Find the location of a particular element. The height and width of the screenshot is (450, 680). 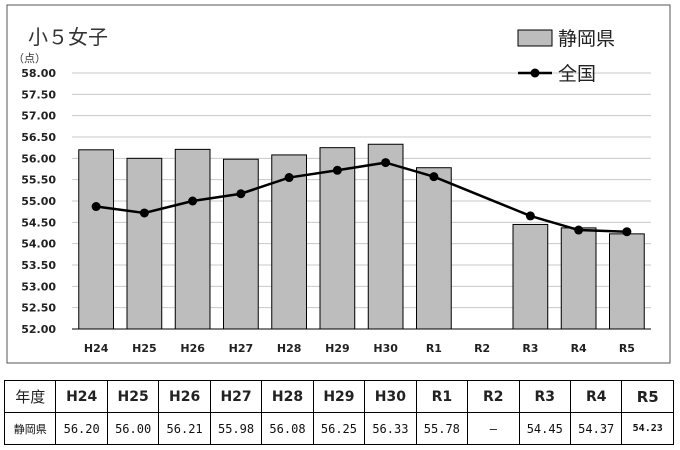

table-value-cell: 55.98 is located at coordinates (236, 428).